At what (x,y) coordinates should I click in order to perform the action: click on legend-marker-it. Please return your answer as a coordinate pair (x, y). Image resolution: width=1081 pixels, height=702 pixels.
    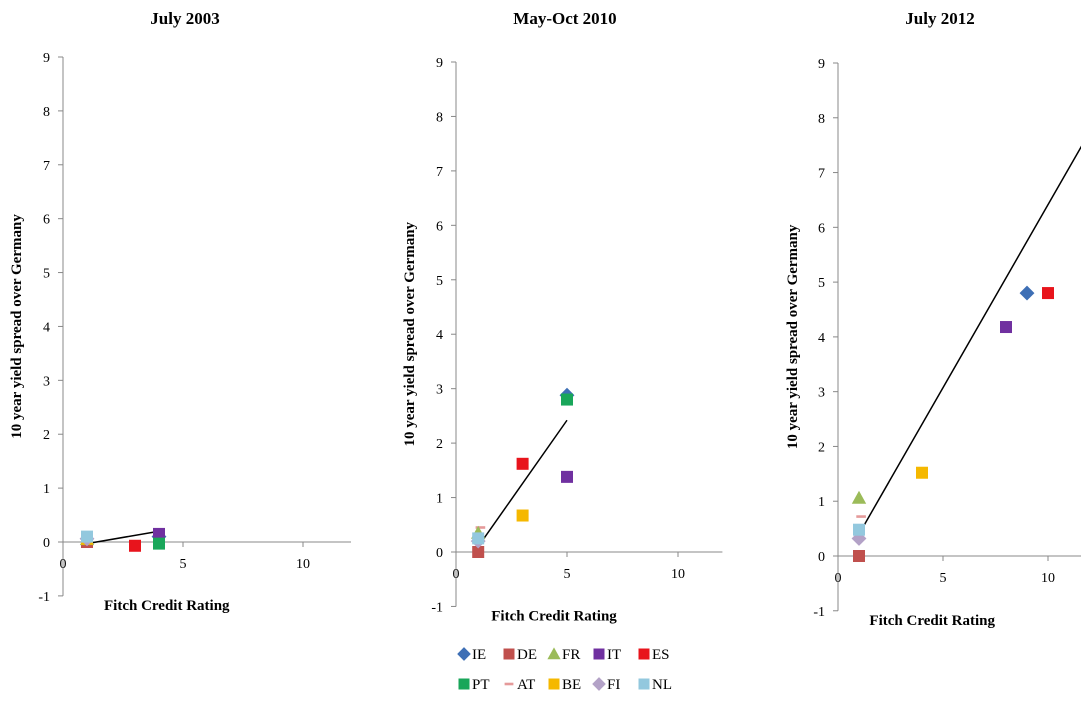
    Looking at the image, I should click on (599, 654).